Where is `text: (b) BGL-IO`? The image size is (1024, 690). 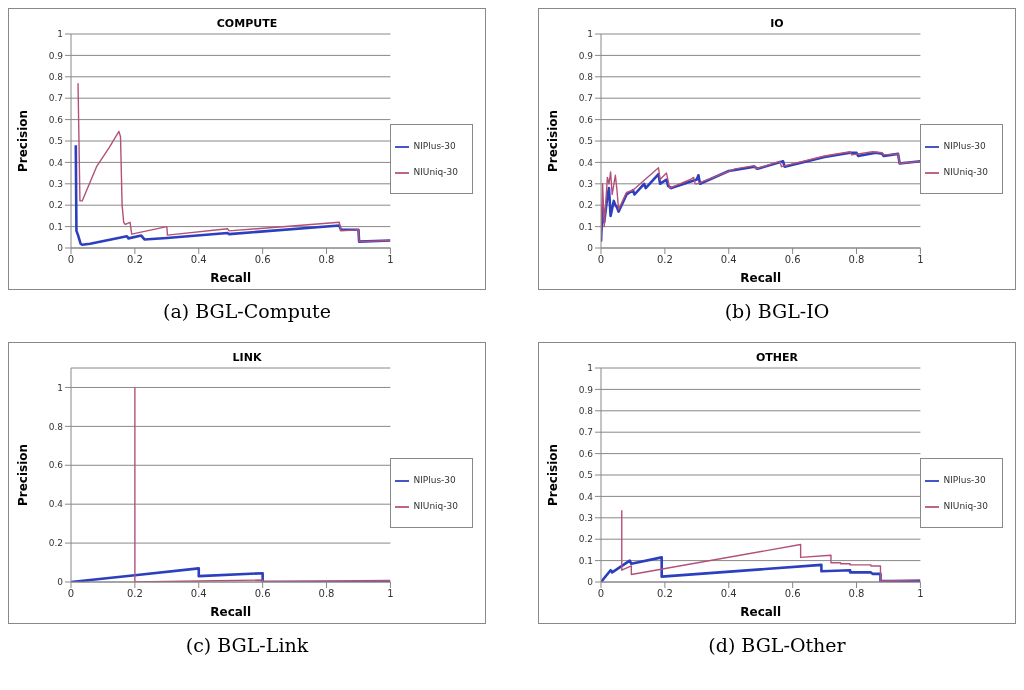 text: (b) BGL-IO is located at coordinates (777, 311).